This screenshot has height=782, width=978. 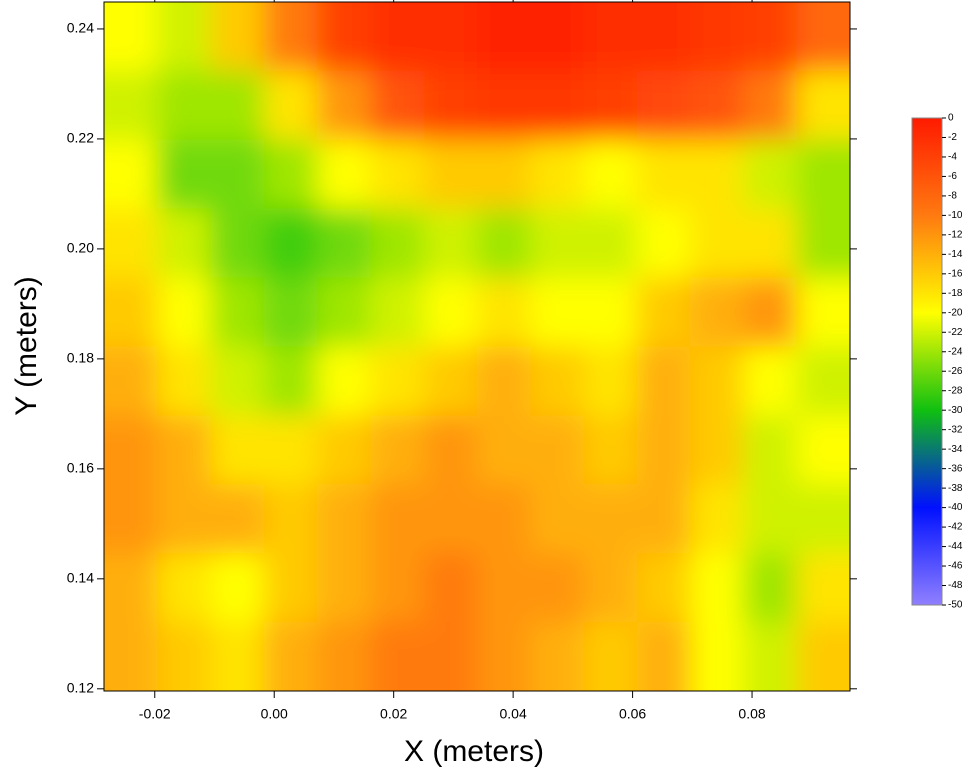 What do you see at coordinates (951, 118) in the screenshot?
I see `colorbar-tick-label: 0` at bounding box center [951, 118].